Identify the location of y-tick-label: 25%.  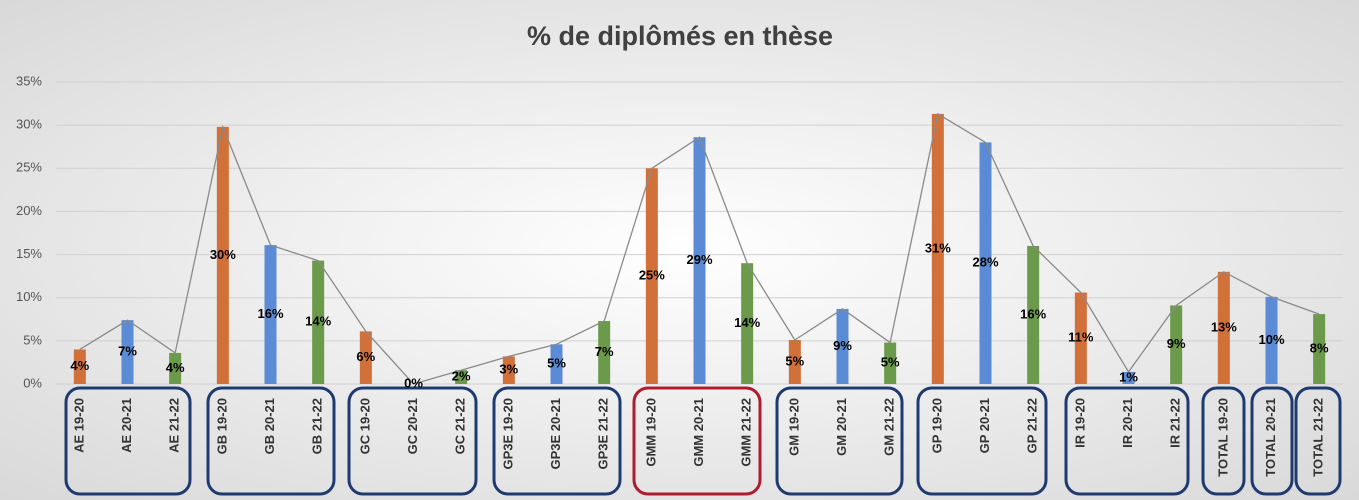
(29, 167).